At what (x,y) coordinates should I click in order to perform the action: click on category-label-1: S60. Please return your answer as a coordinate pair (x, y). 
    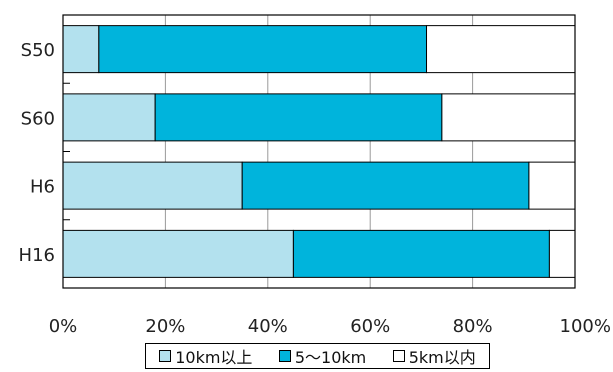
    Looking at the image, I should click on (38, 118).